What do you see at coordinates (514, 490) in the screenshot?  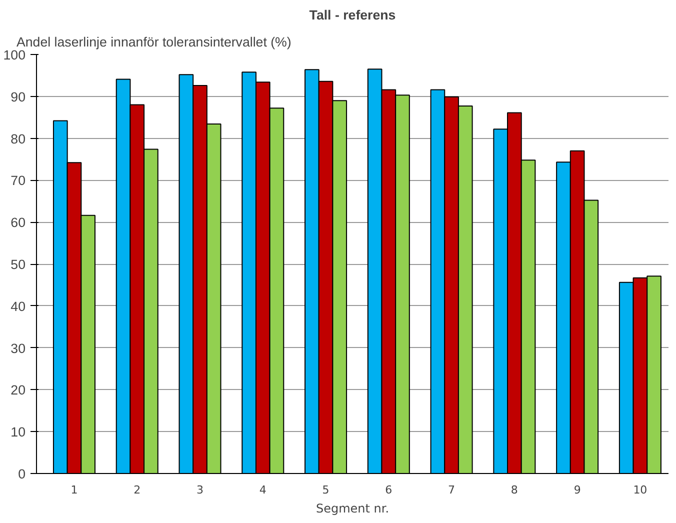 I see `x-tick-label: 8` at bounding box center [514, 490].